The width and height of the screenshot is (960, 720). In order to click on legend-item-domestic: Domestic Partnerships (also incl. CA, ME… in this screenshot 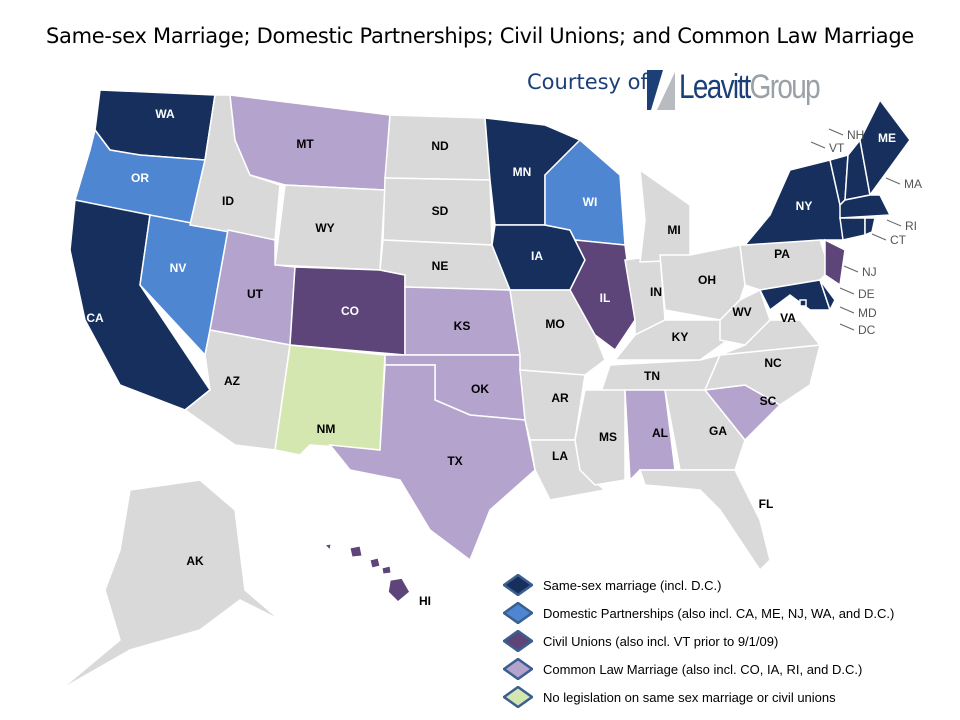, I will do `click(698, 613)`.